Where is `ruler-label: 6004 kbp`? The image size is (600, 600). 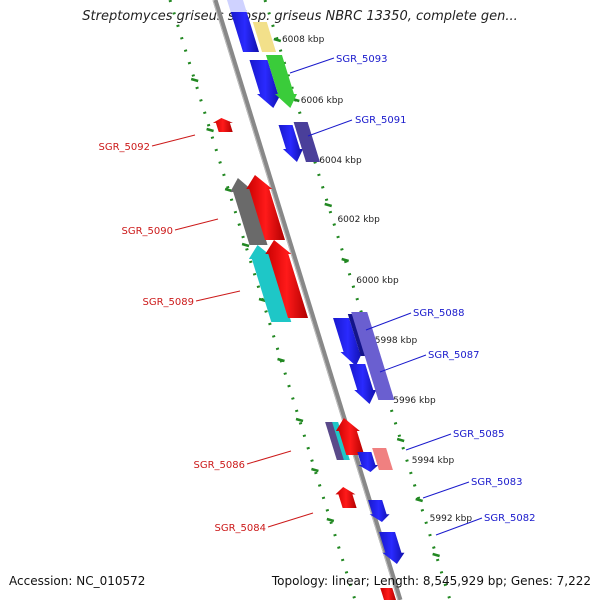
ruler-label: 6004 kbp is located at coordinates (340, 161).